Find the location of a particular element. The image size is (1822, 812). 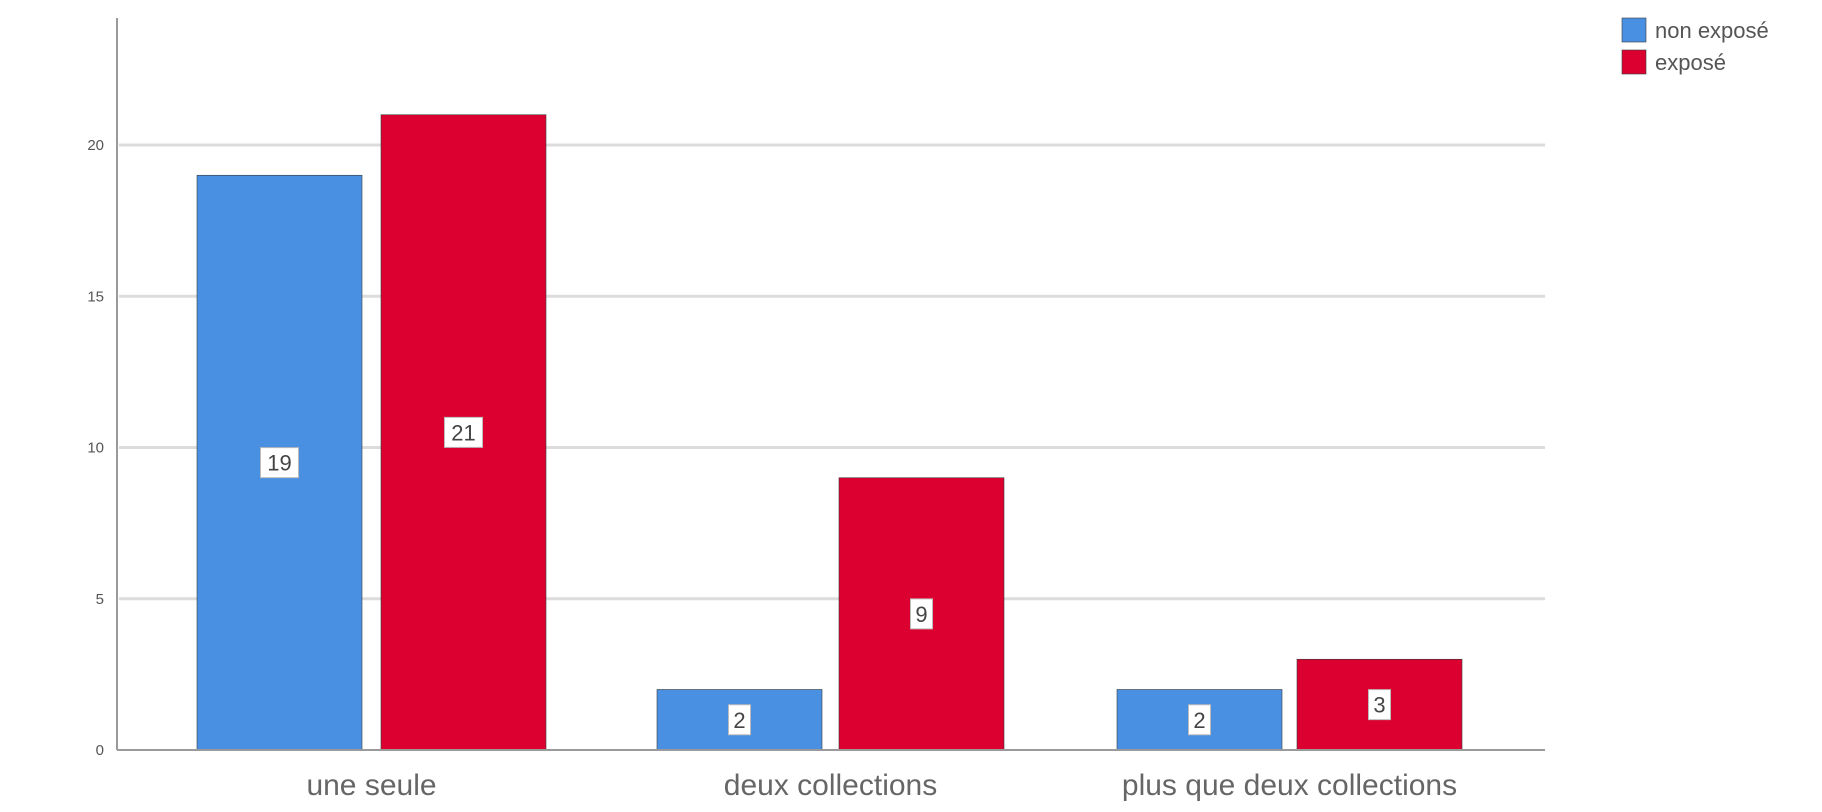

y-tick-label: 20 is located at coordinates (95, 145).